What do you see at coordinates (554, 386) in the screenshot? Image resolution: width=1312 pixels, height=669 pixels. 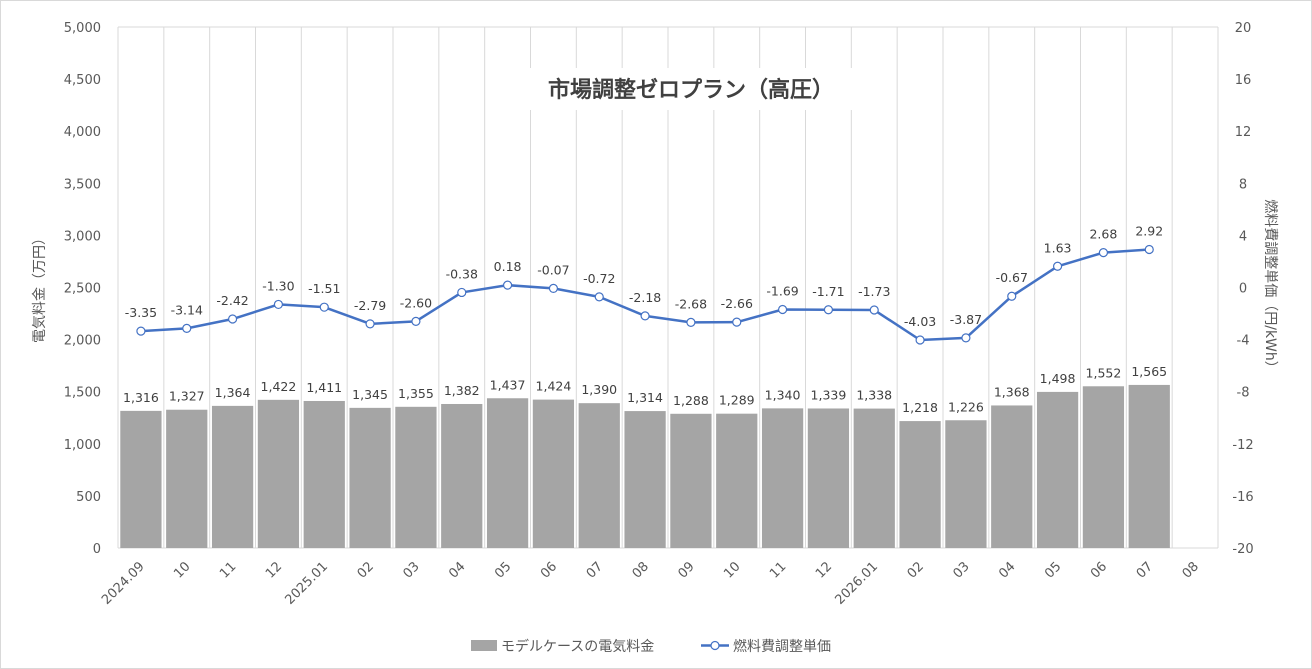 I see `bar-data-label: 1,424` at bounding box center [554, 386].